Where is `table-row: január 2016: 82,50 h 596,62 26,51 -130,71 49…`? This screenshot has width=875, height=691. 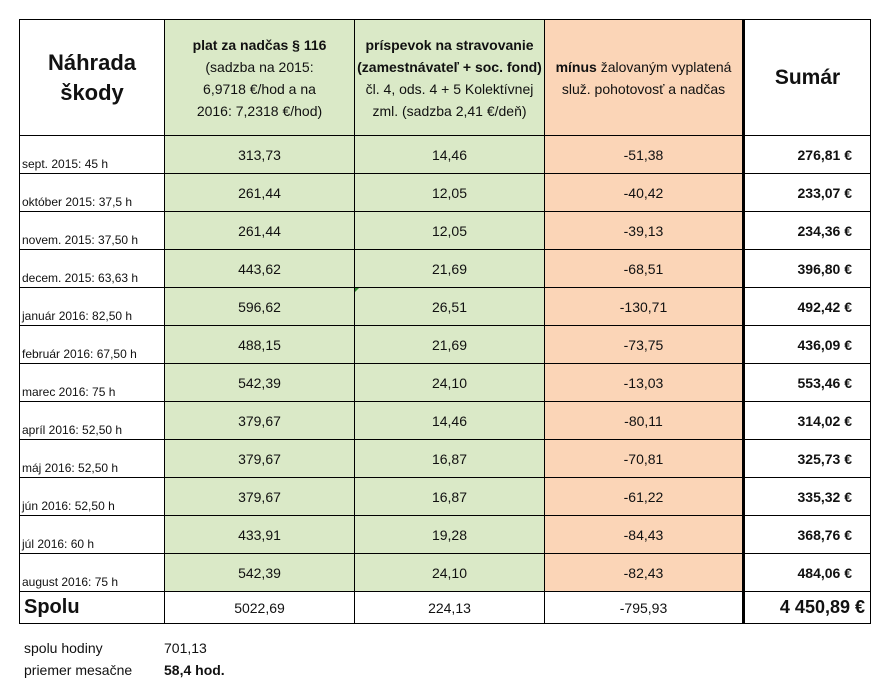 table-row: január 2016: 82,50 h 596,62 26,51 -130,71 49… is located at coordinates (445, 306).